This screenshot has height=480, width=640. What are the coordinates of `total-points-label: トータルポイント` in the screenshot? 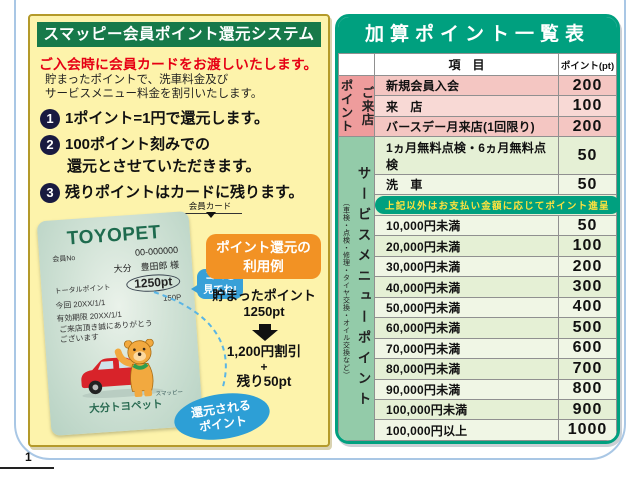 It's located at (82, 290).